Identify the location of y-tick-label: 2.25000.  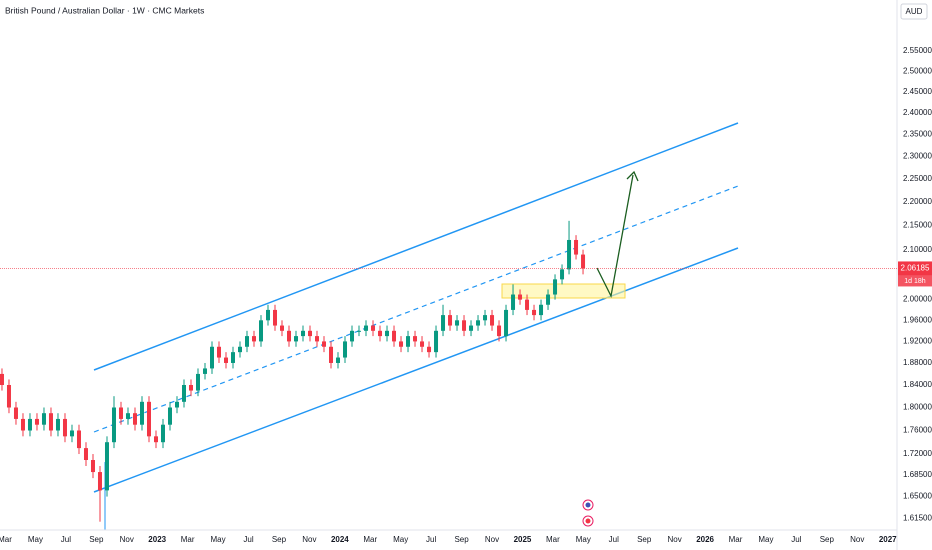
(917, 178).